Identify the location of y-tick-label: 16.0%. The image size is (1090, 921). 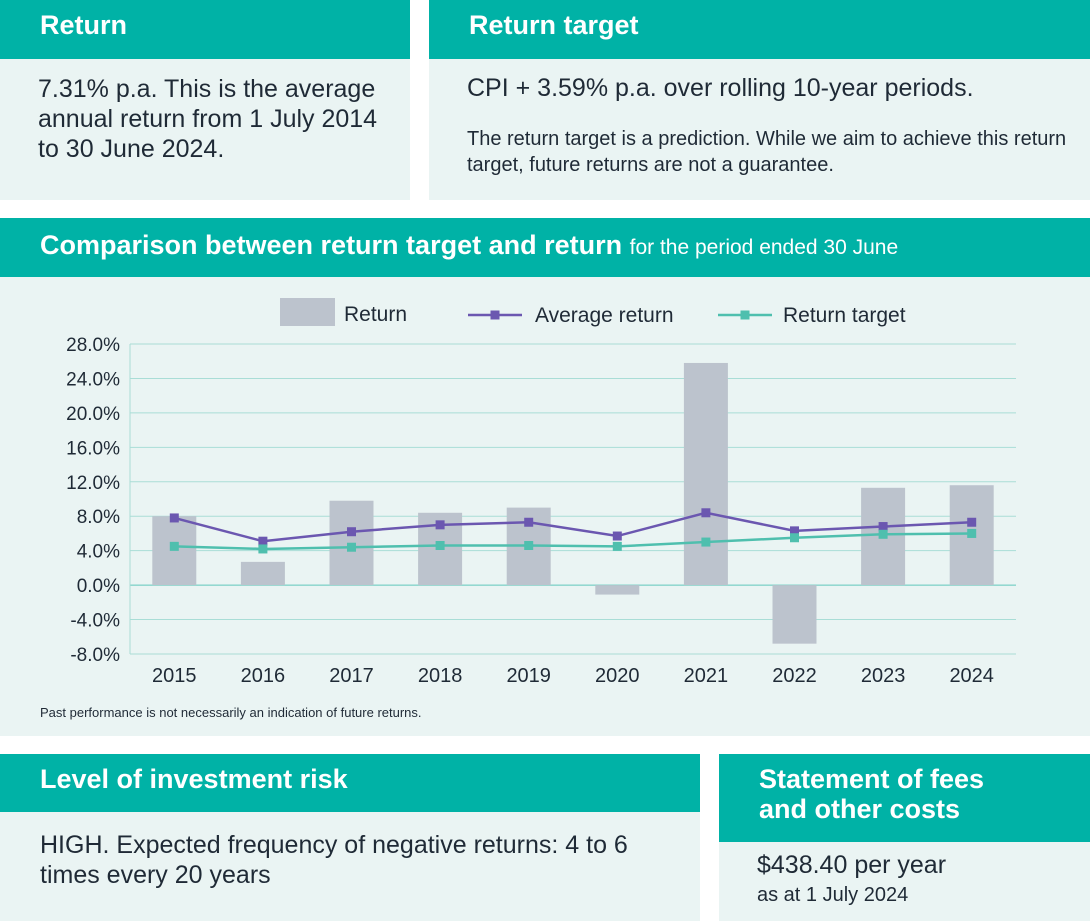
(93, 448).